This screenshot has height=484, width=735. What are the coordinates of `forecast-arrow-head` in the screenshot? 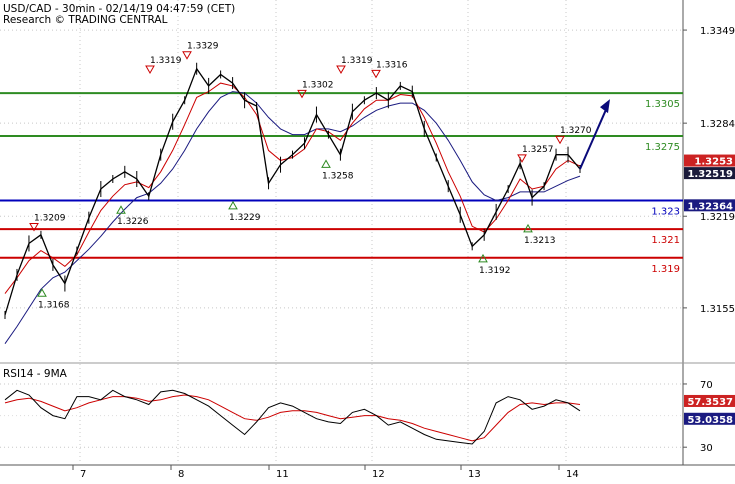 It's located at (605, 106).